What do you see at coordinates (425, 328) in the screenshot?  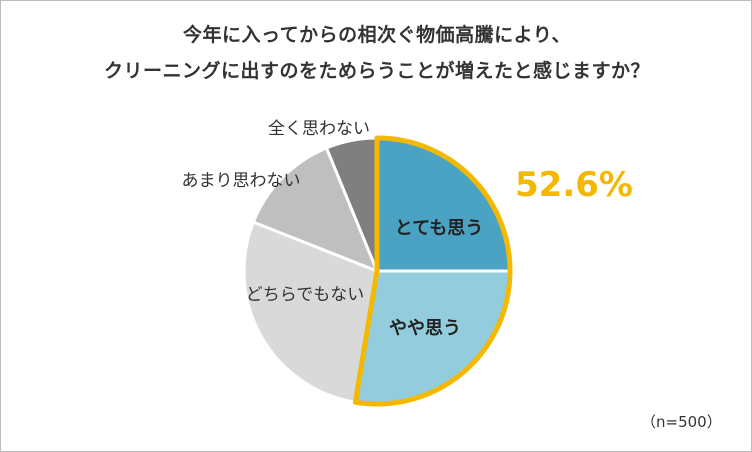 I see `slice-label-2: やや思う` at bounding box center [425, 328].